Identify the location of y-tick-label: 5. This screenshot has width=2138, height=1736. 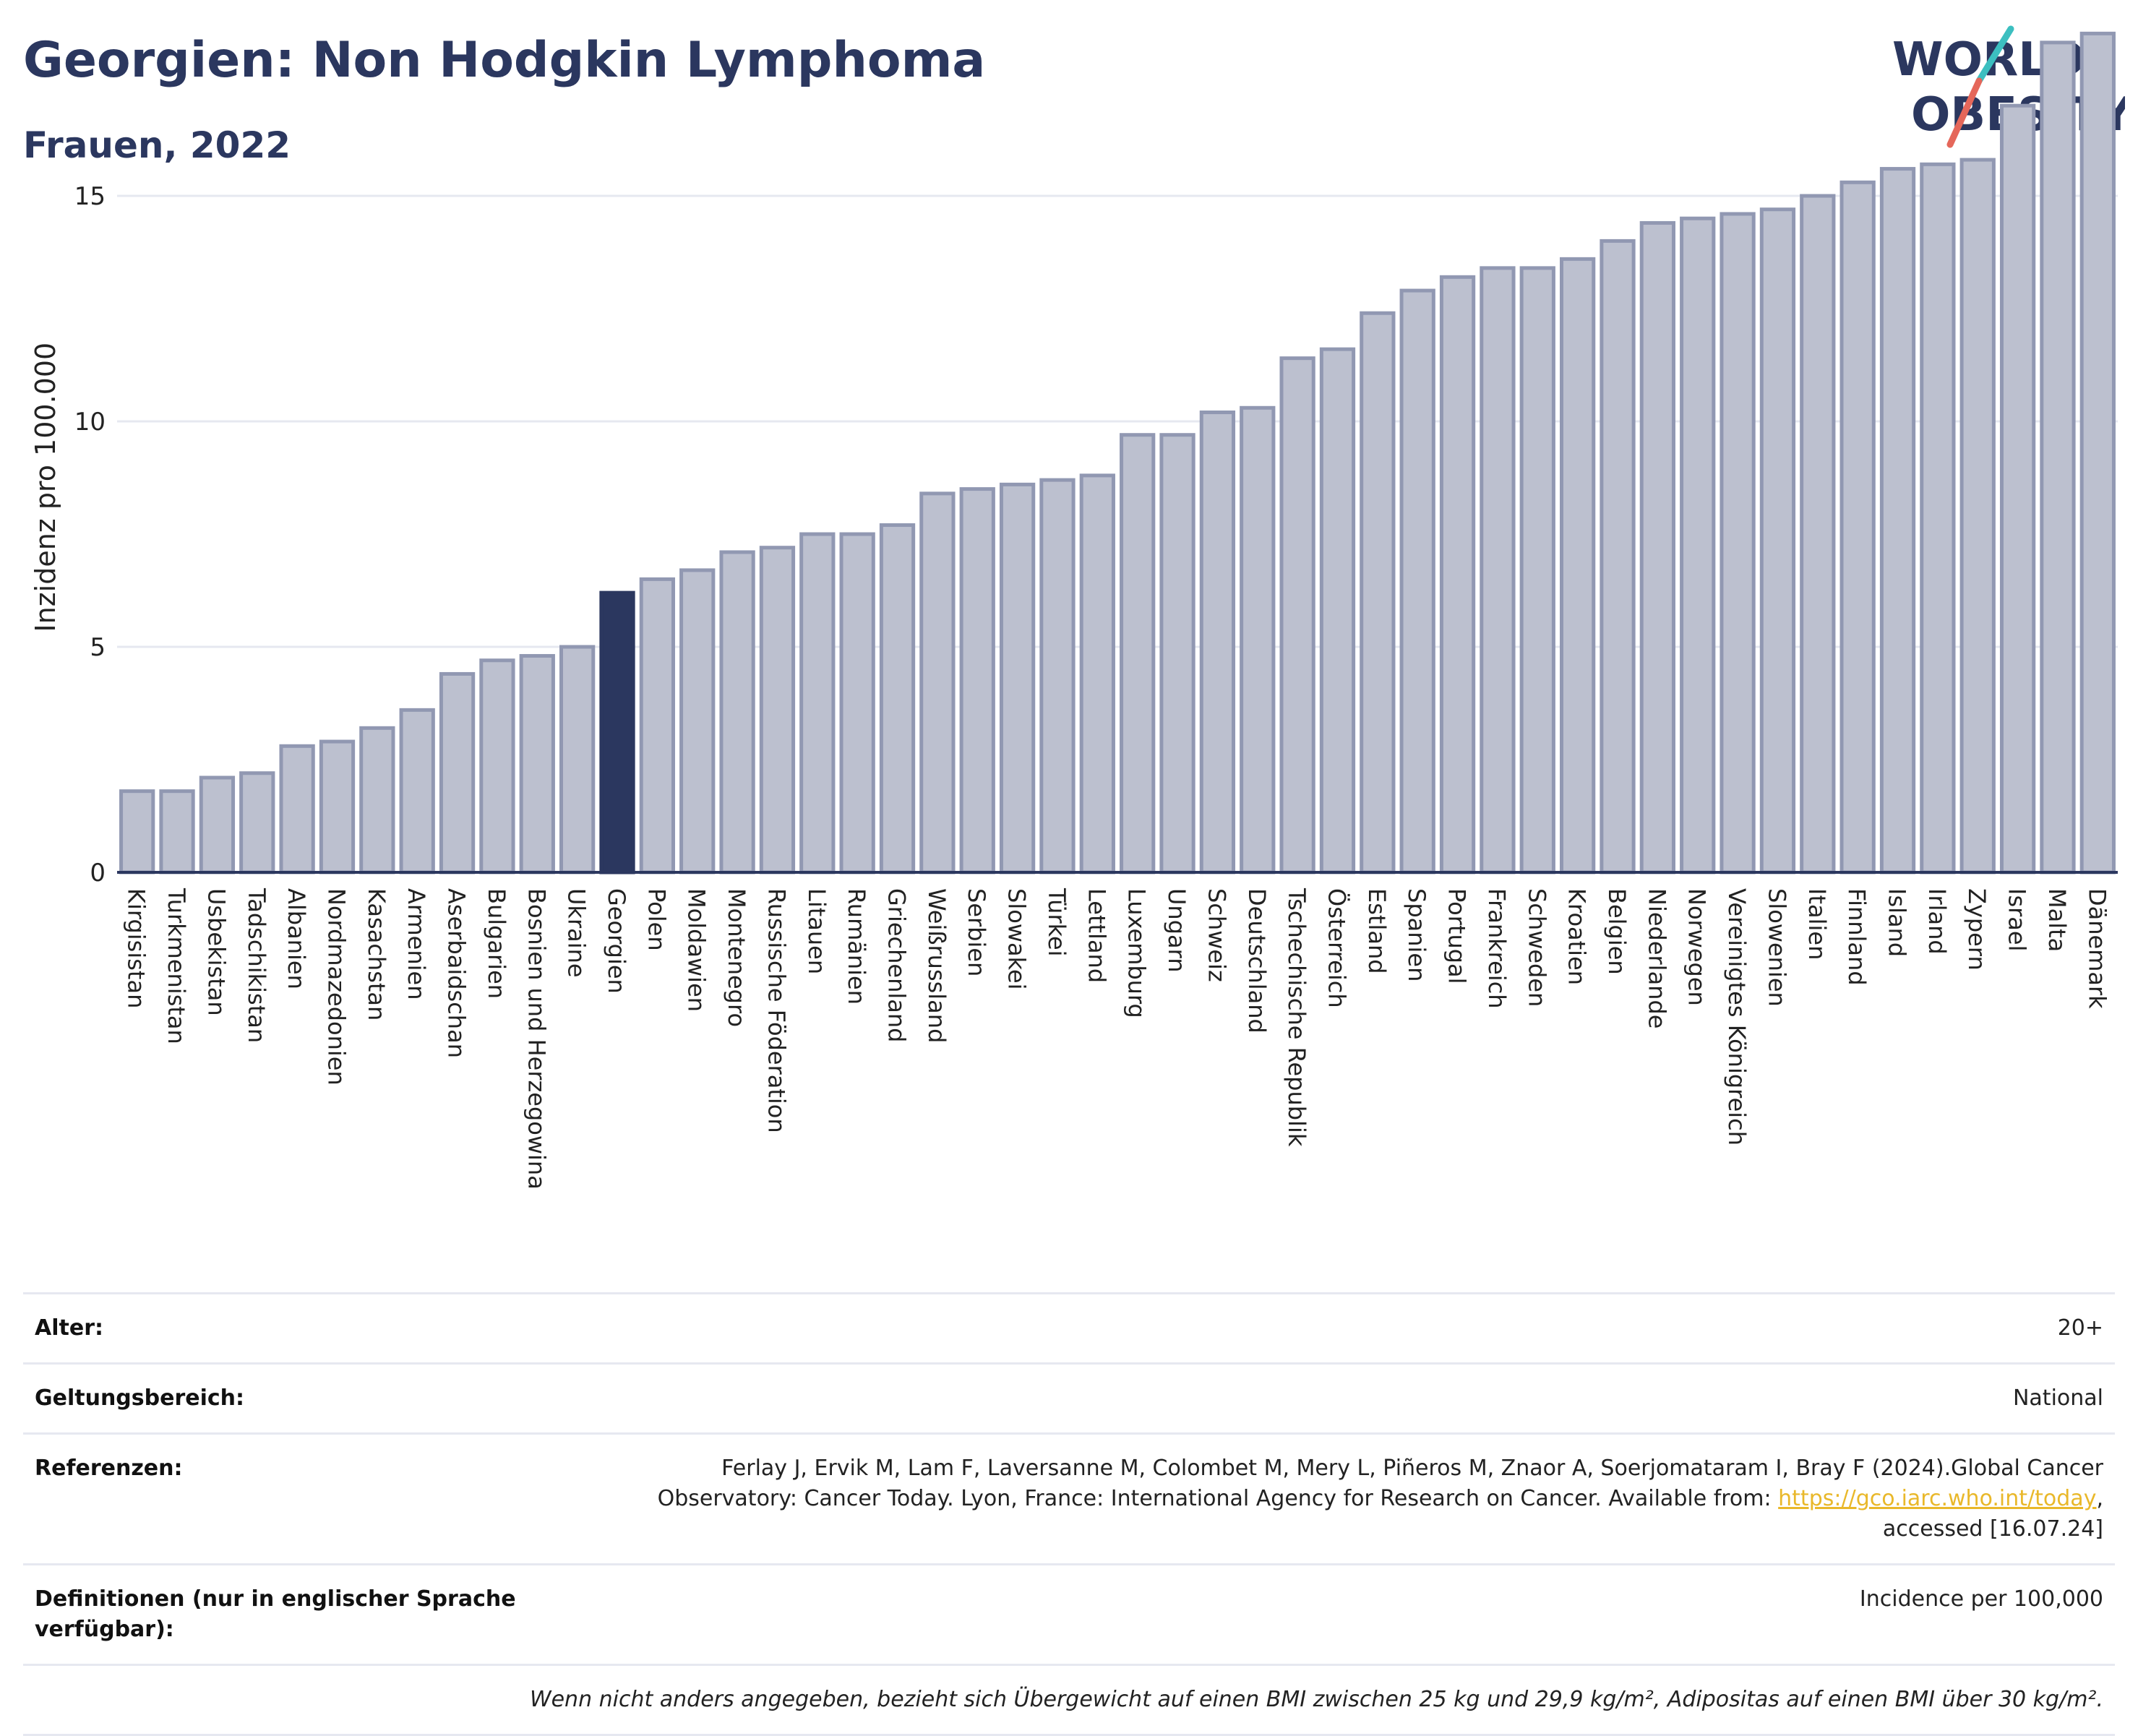
(98, 647).